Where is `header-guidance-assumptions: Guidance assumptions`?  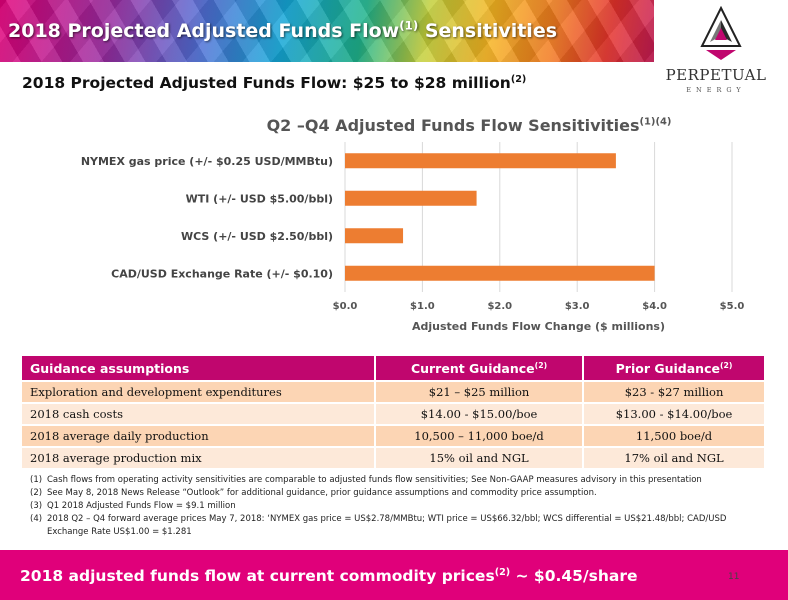 header-guidance-assumptions: Guidance assumptions is located at coordinates (198, 368).